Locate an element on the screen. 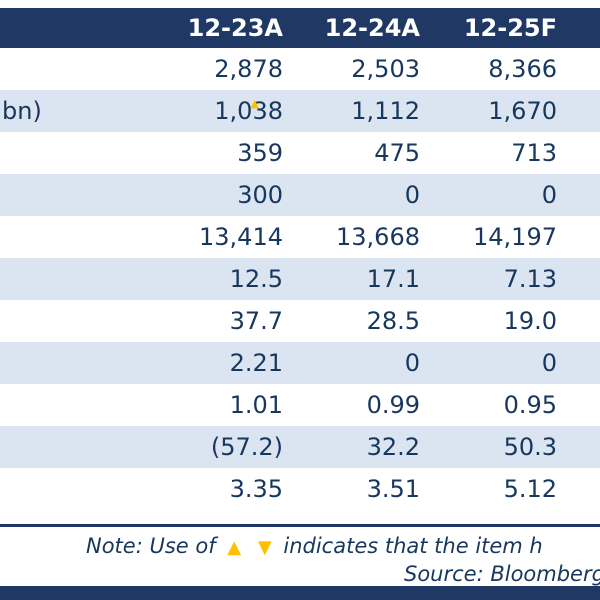  cell-value: 13,414 is located at coordinates (241, 237).